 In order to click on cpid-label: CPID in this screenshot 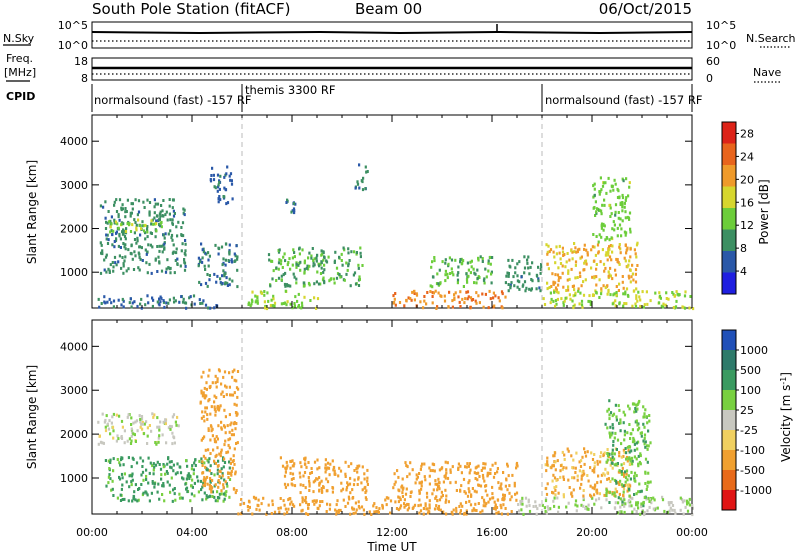, I will do `click(20, 96)`.